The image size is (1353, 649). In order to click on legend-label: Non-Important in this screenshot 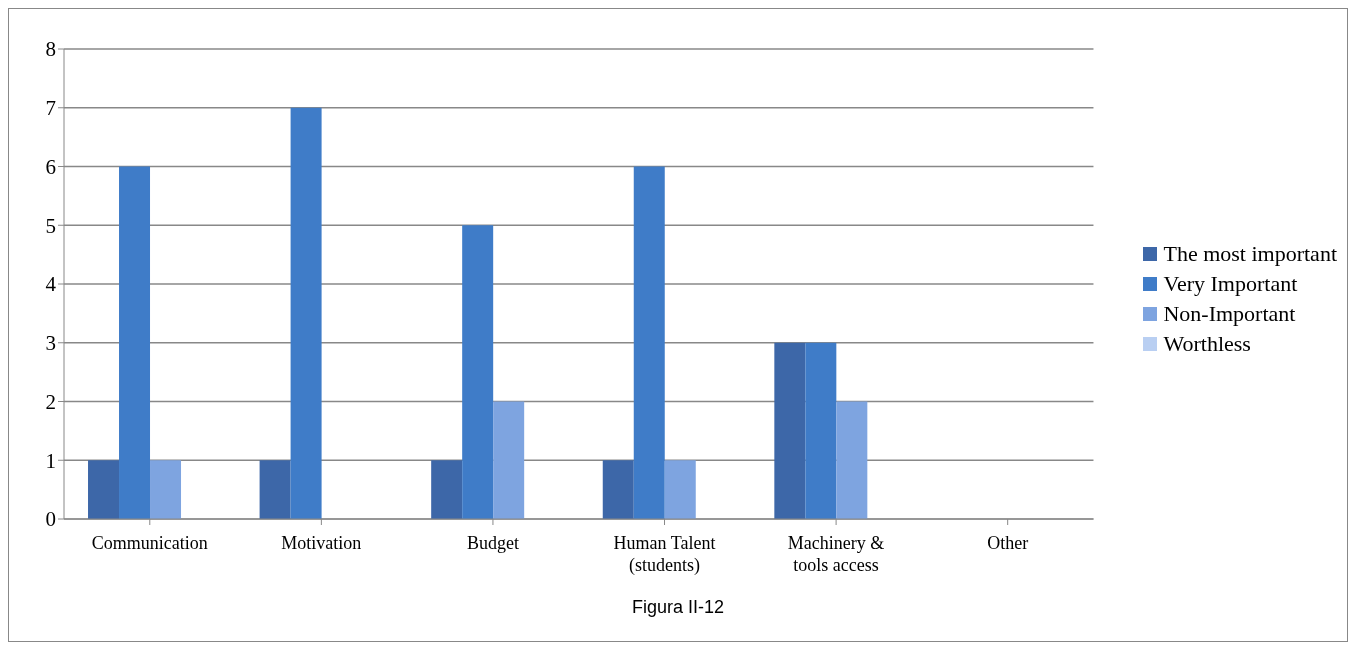, I will do `click(1229, 314)`.